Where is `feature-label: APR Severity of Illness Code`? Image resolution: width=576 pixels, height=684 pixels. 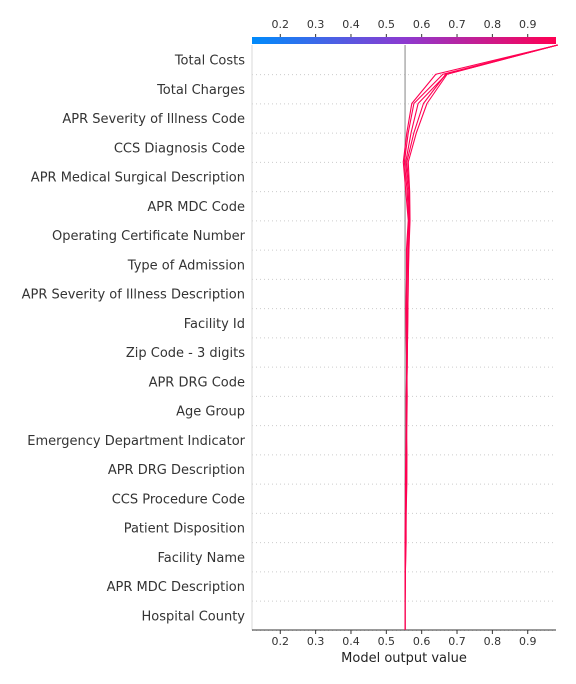
feature-label: APR Severity of Illness Code is located at coordinates (153, 119).